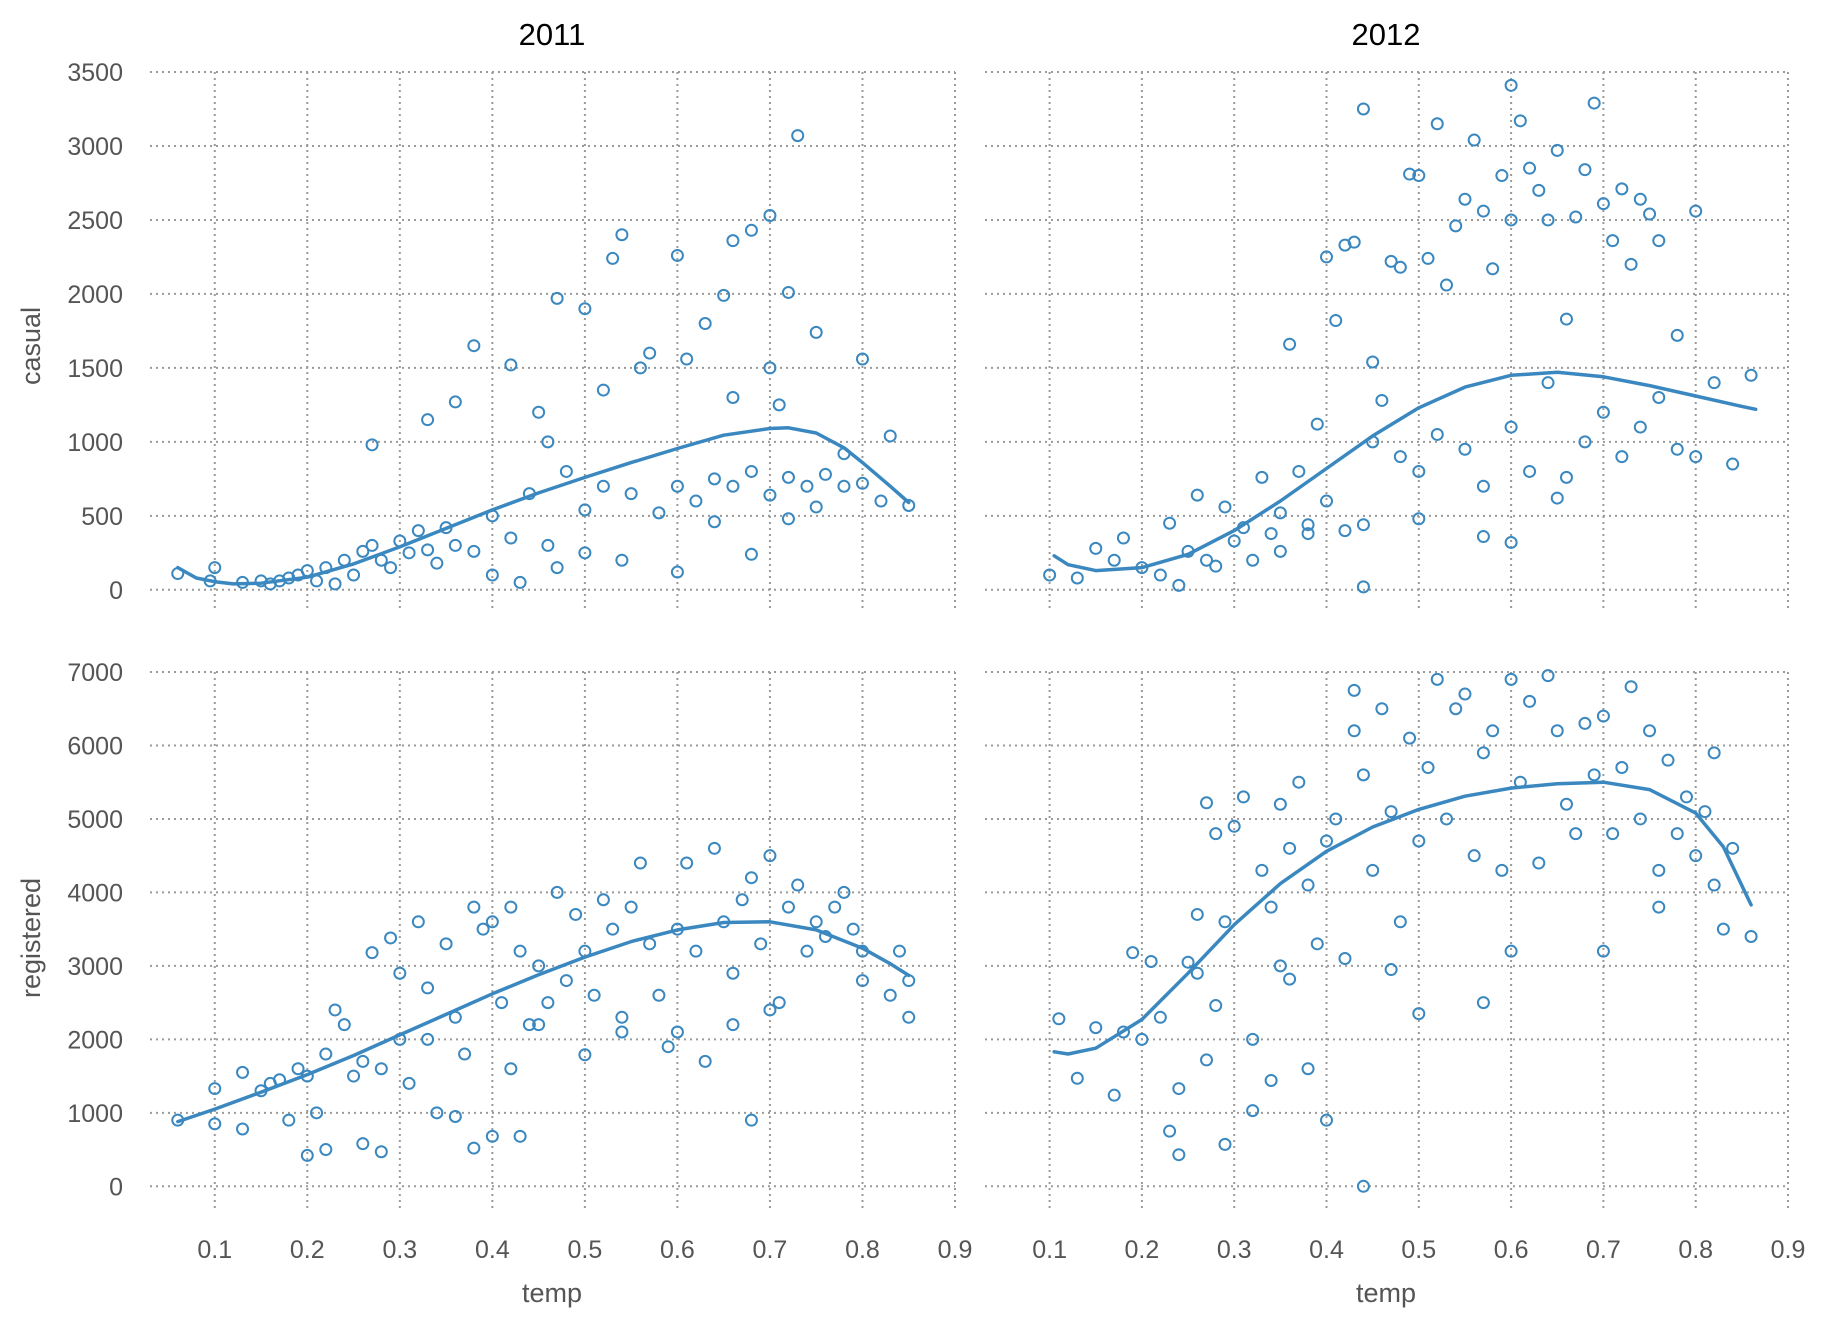 The width and height of the screenshot is (1823, 1324). I want to click on y-tick-labels: 0 1000 2000 3000 4000 5000 6000 7000, so click(95, 930).